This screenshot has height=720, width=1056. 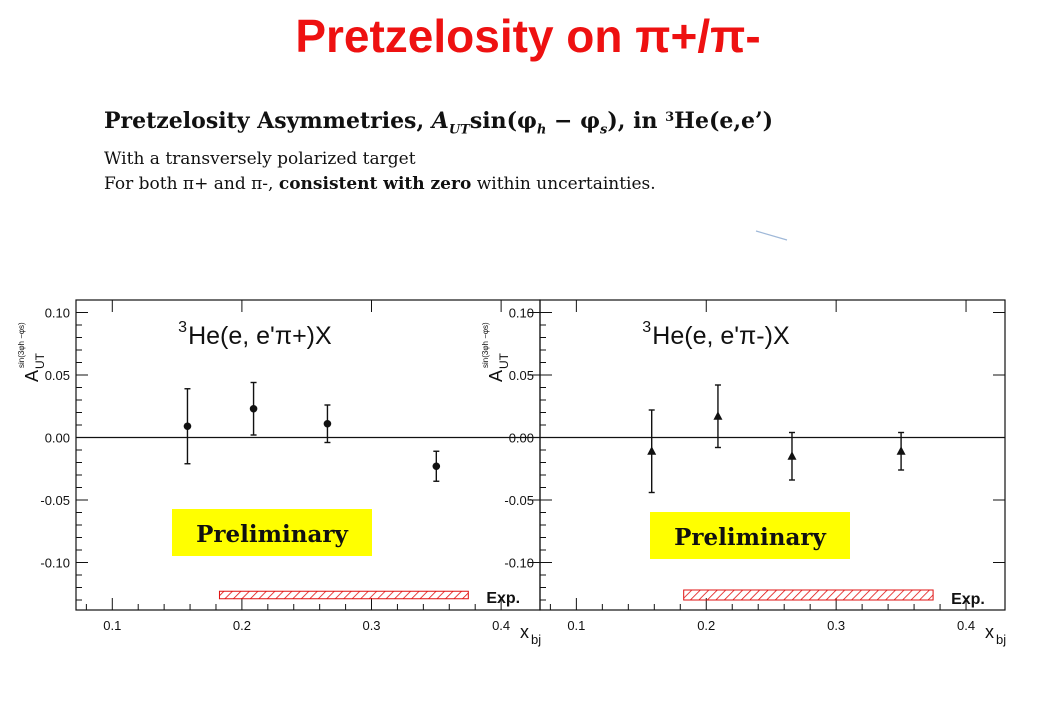 I want to click on heading-sub-h: h, so click(x=541, y=130).